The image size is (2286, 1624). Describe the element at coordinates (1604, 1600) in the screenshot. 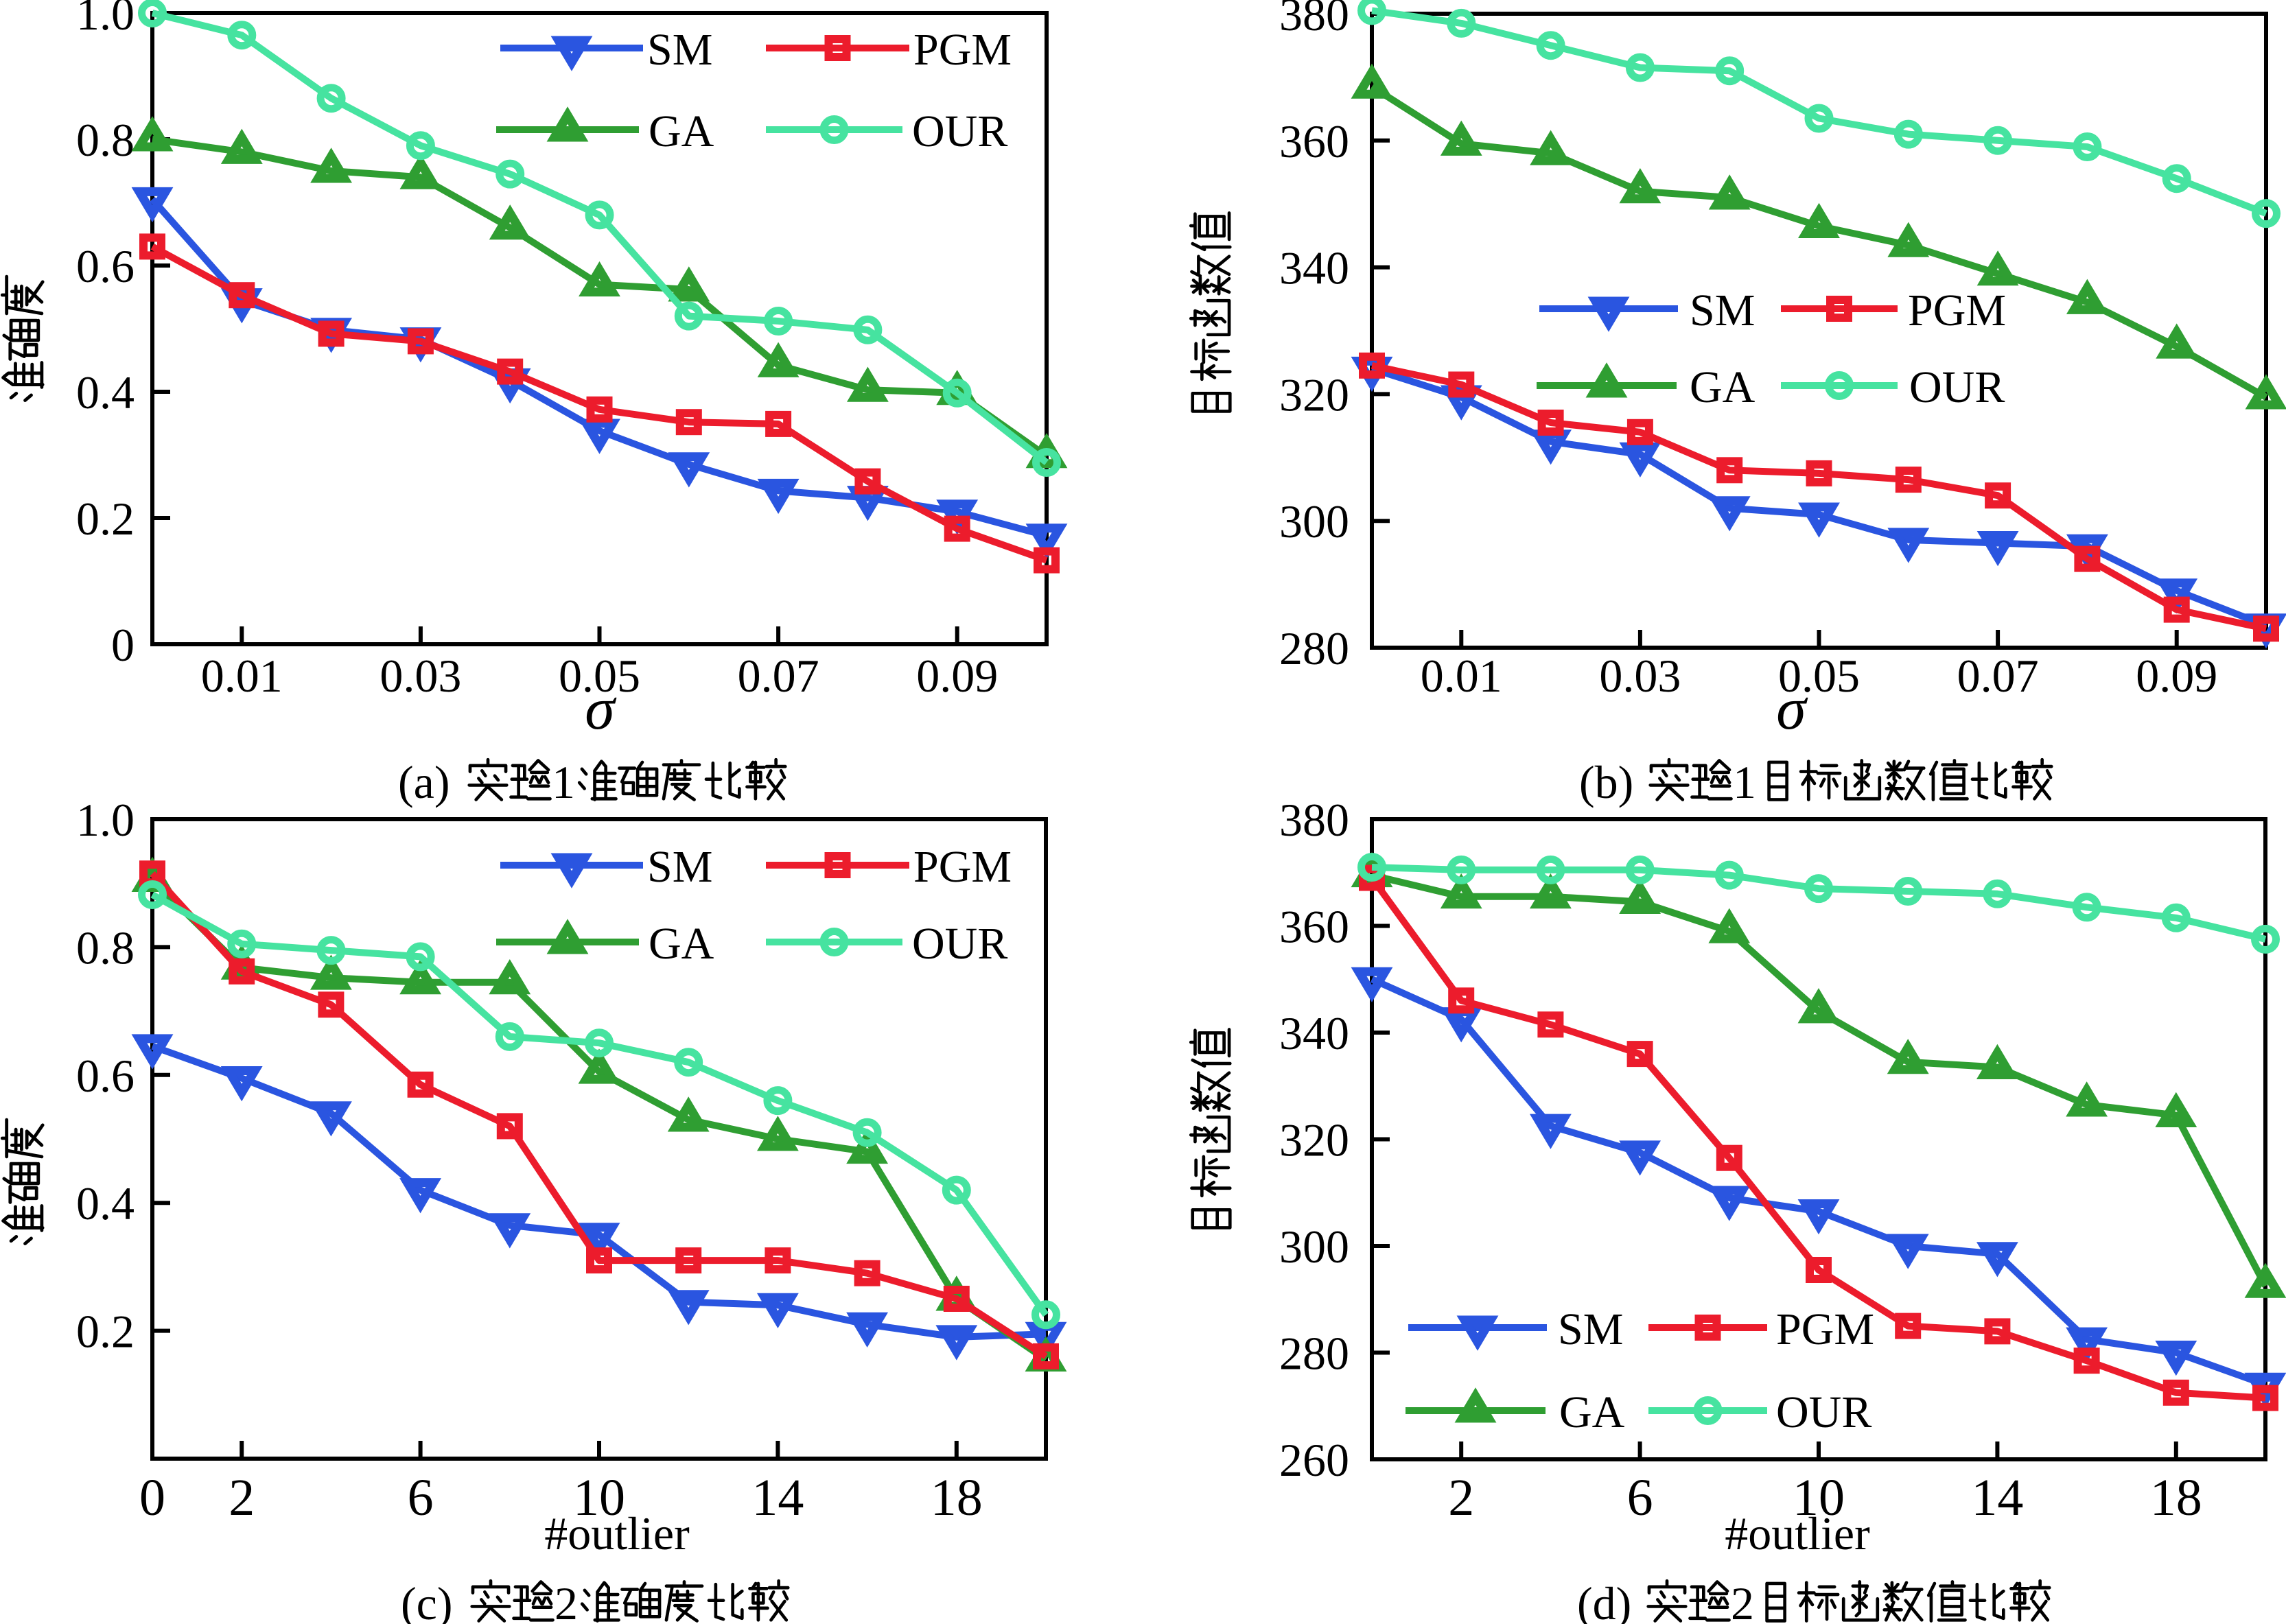

I see `svg-text: (d)` at that location.